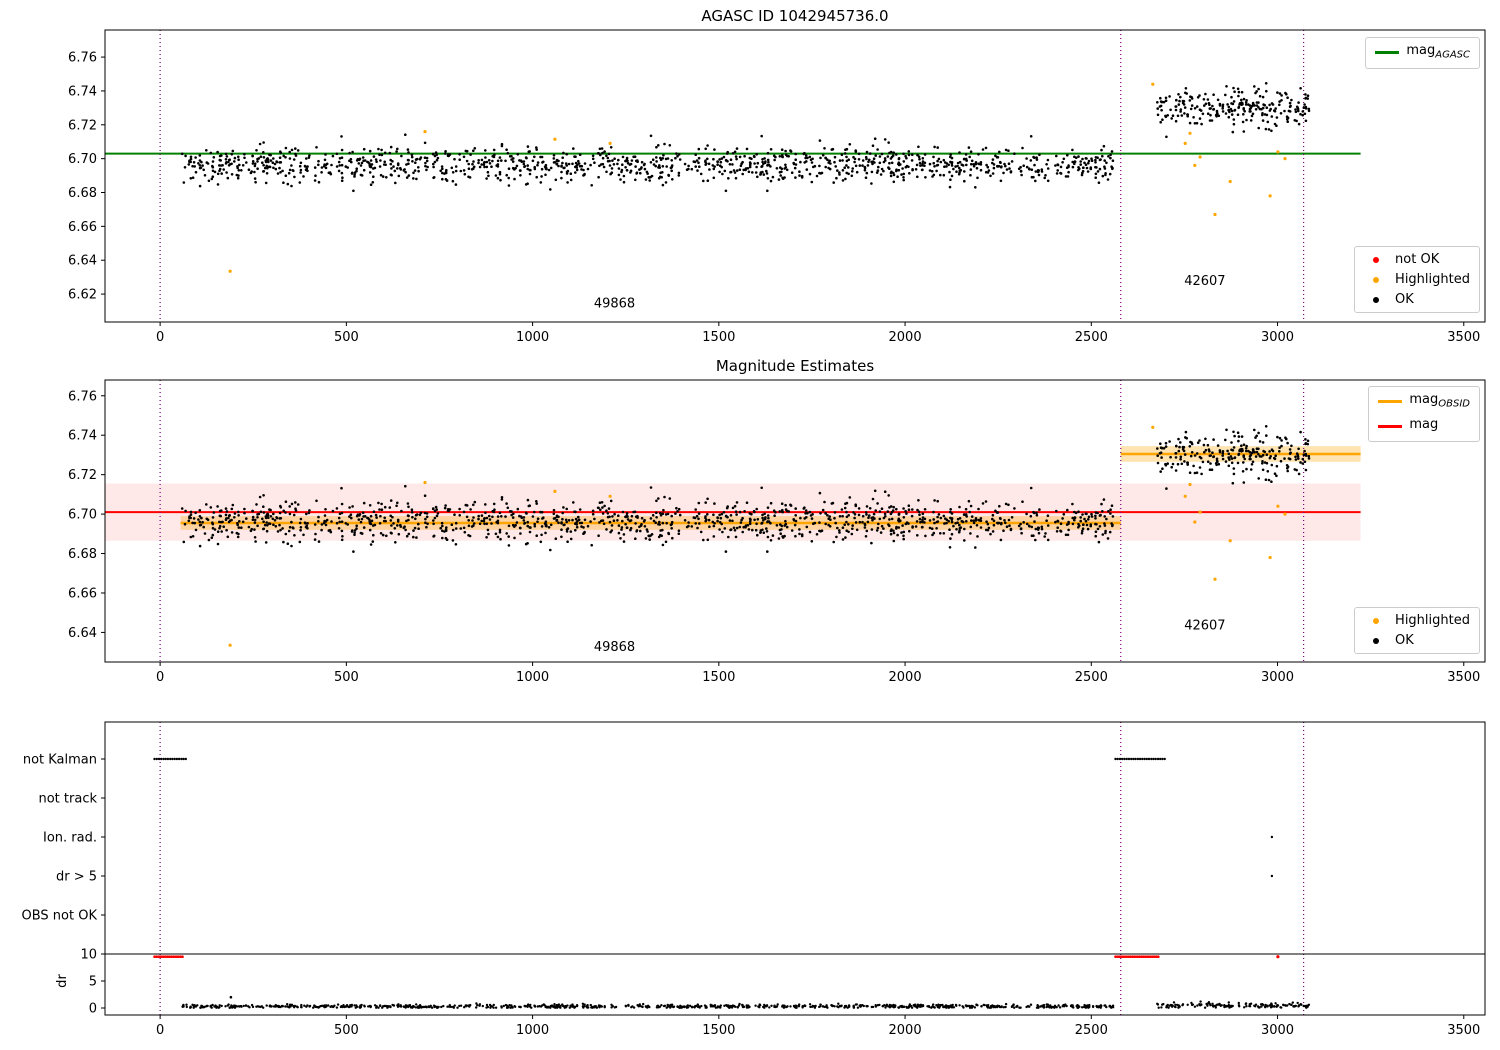 The image size is (1500, 1050). Describe the element at coordinates (1424, 424) in the screenshot. I see `legend-label-mag: mag` at that location.